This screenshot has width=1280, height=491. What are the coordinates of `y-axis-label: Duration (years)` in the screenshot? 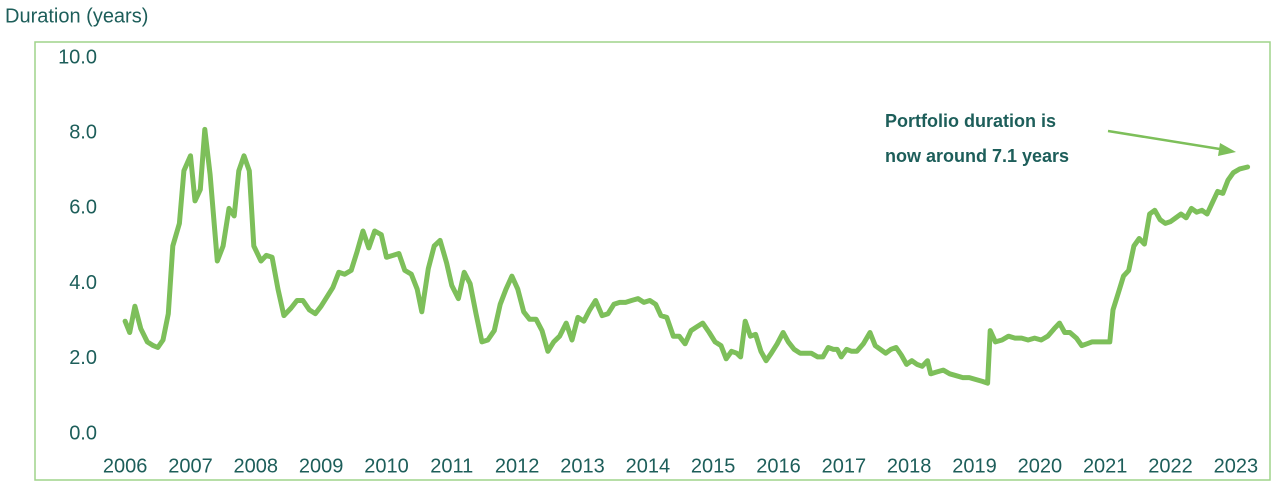 It's located at (76, 16).